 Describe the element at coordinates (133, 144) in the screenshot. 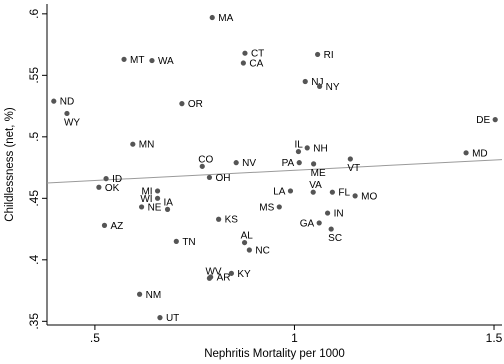

I see `data-point-mn` at that location.